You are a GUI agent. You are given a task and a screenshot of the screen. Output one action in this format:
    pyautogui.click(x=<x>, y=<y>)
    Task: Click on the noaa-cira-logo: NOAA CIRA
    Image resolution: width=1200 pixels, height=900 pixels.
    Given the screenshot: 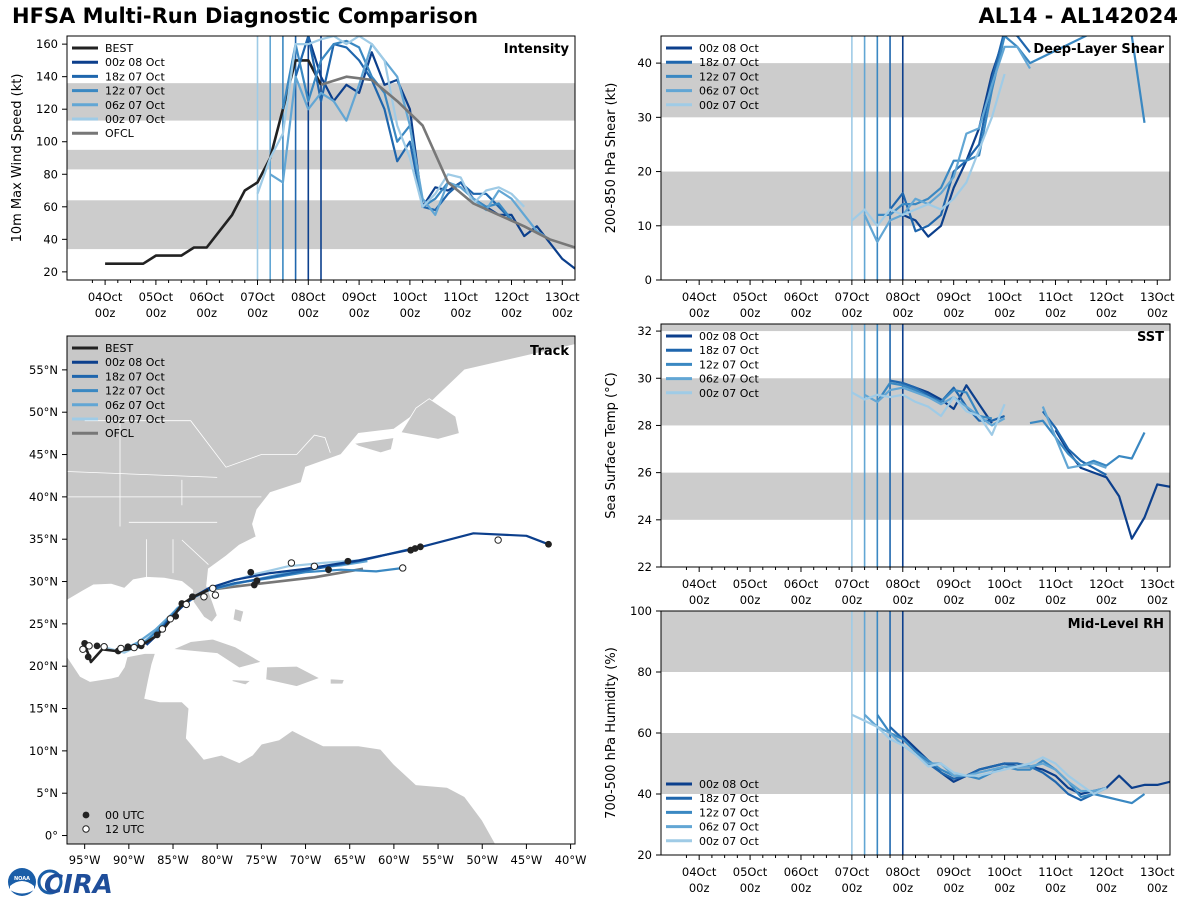 What is the action you would take?
    pyautogui.click(x=60, y=883)
    